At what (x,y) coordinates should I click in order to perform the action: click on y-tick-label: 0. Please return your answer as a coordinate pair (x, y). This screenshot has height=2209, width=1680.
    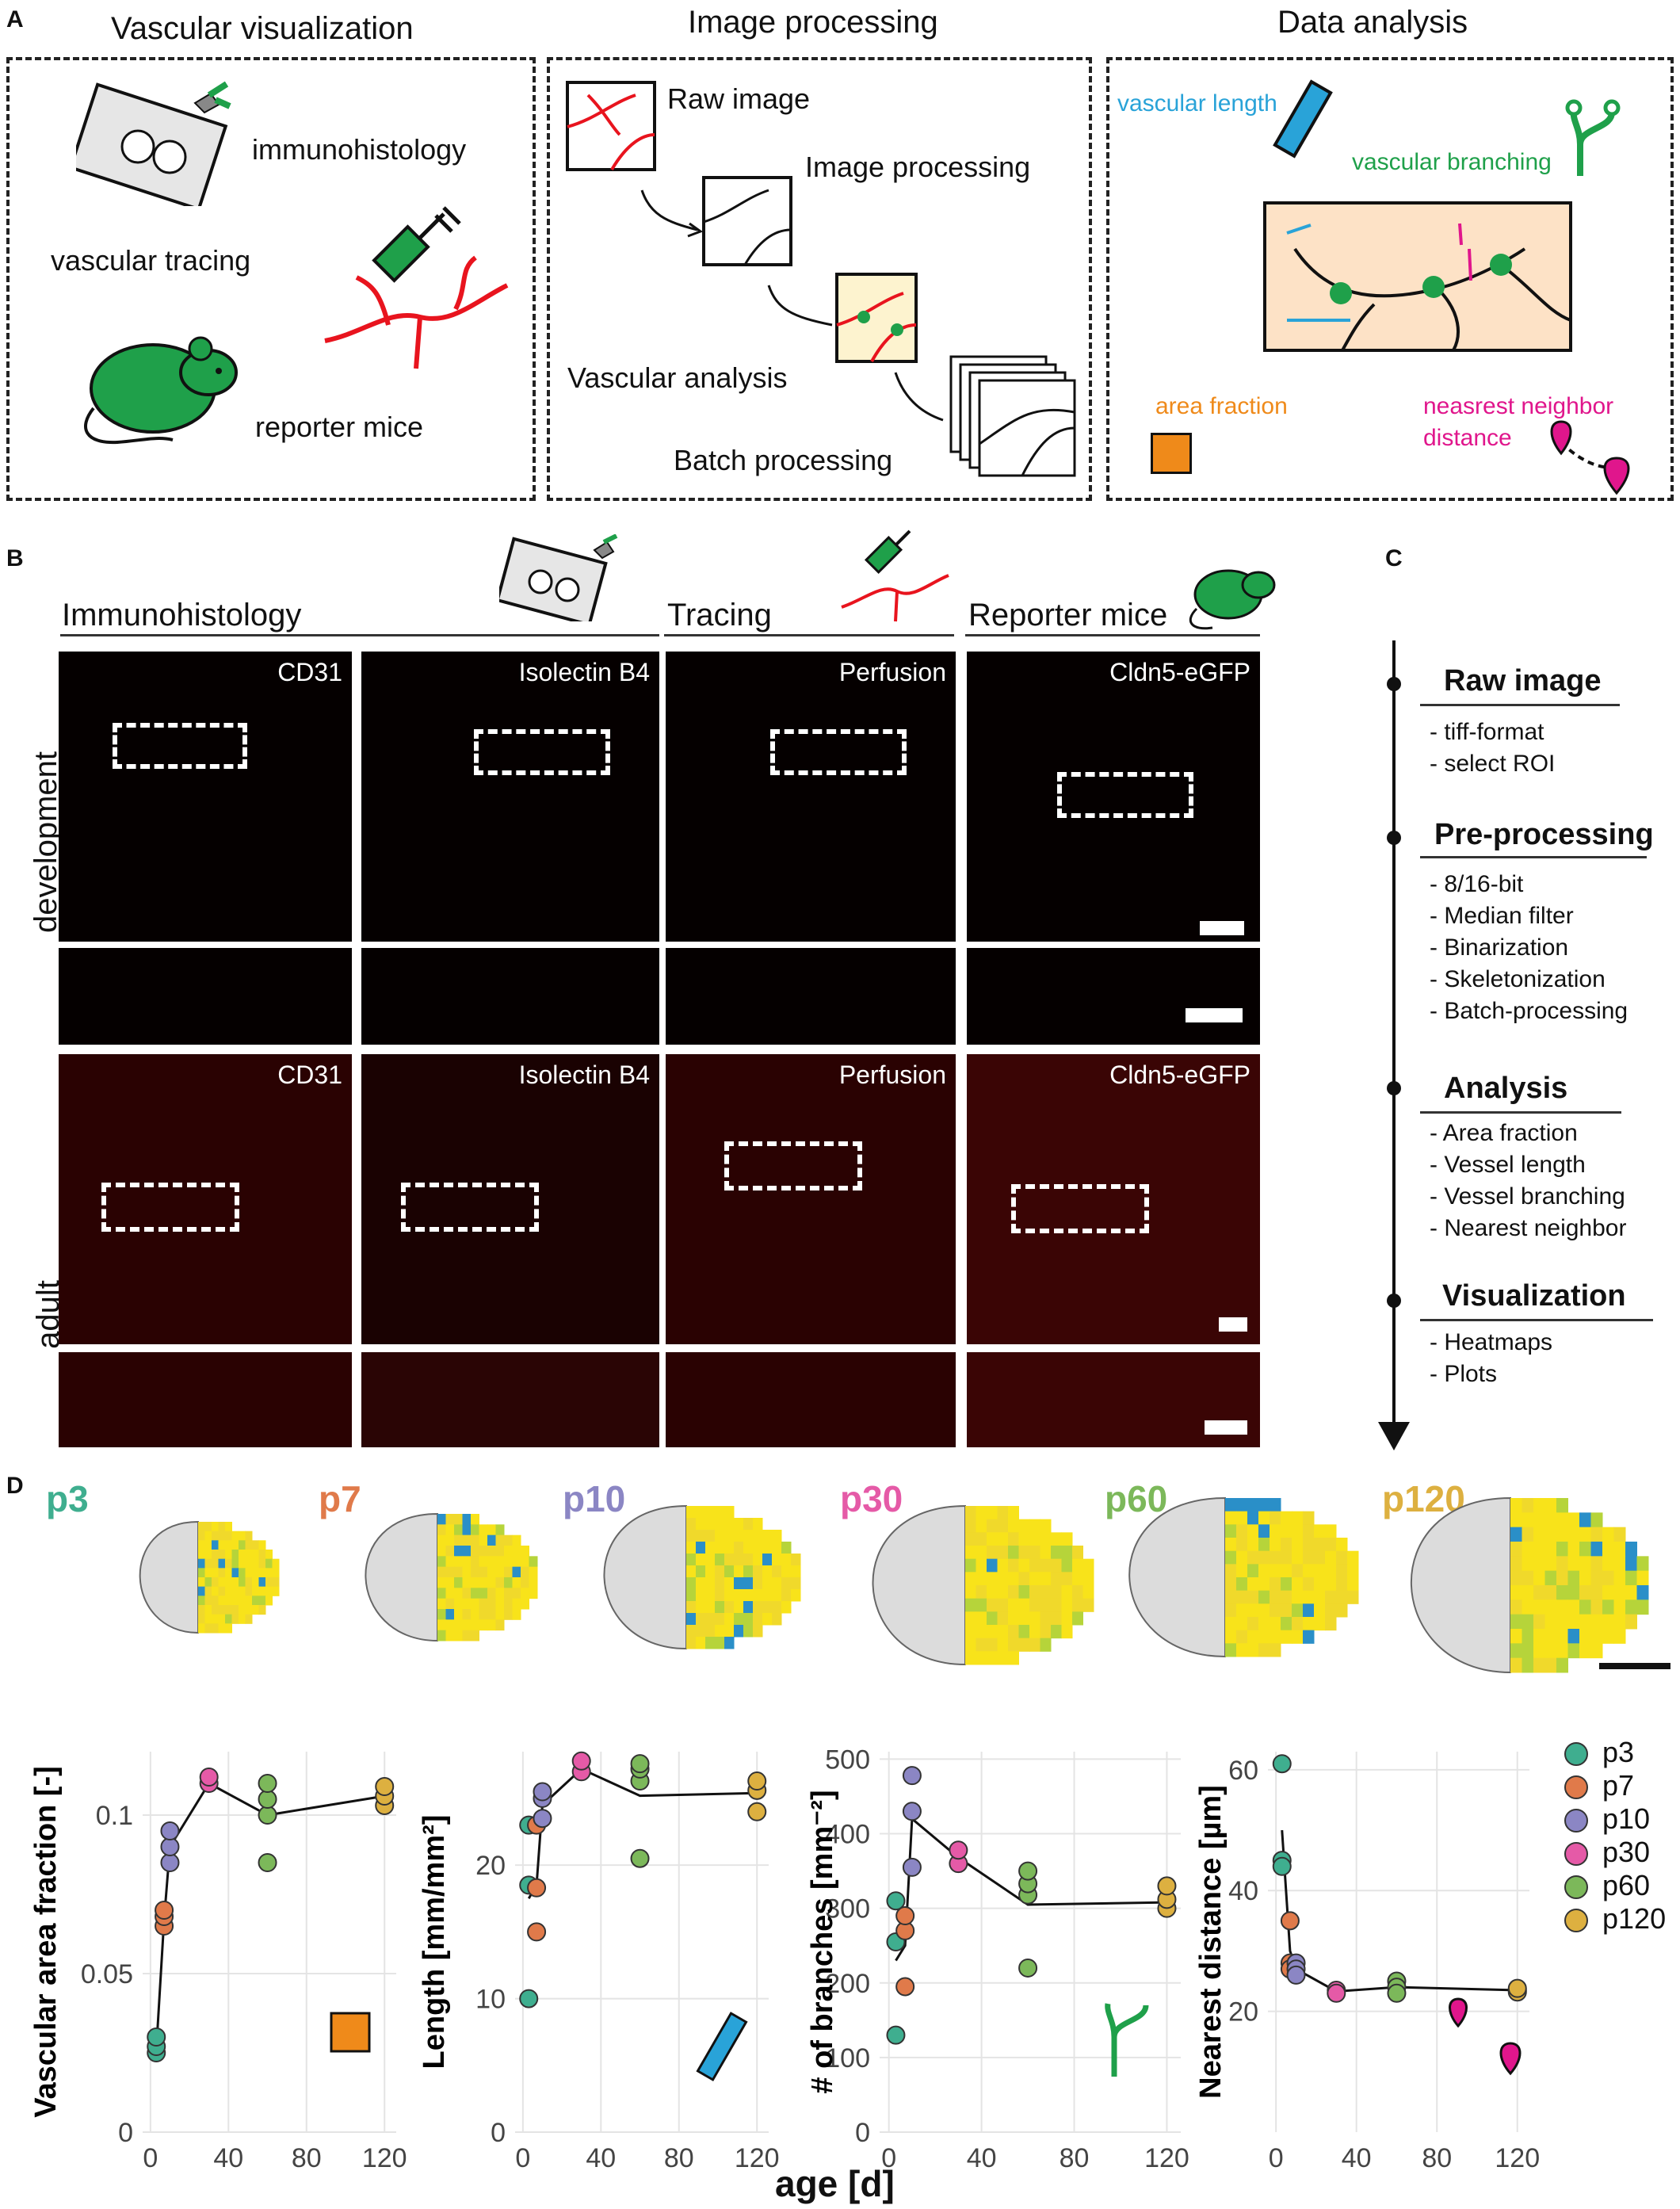
    Looking at the image, I should click on (862, 2133).